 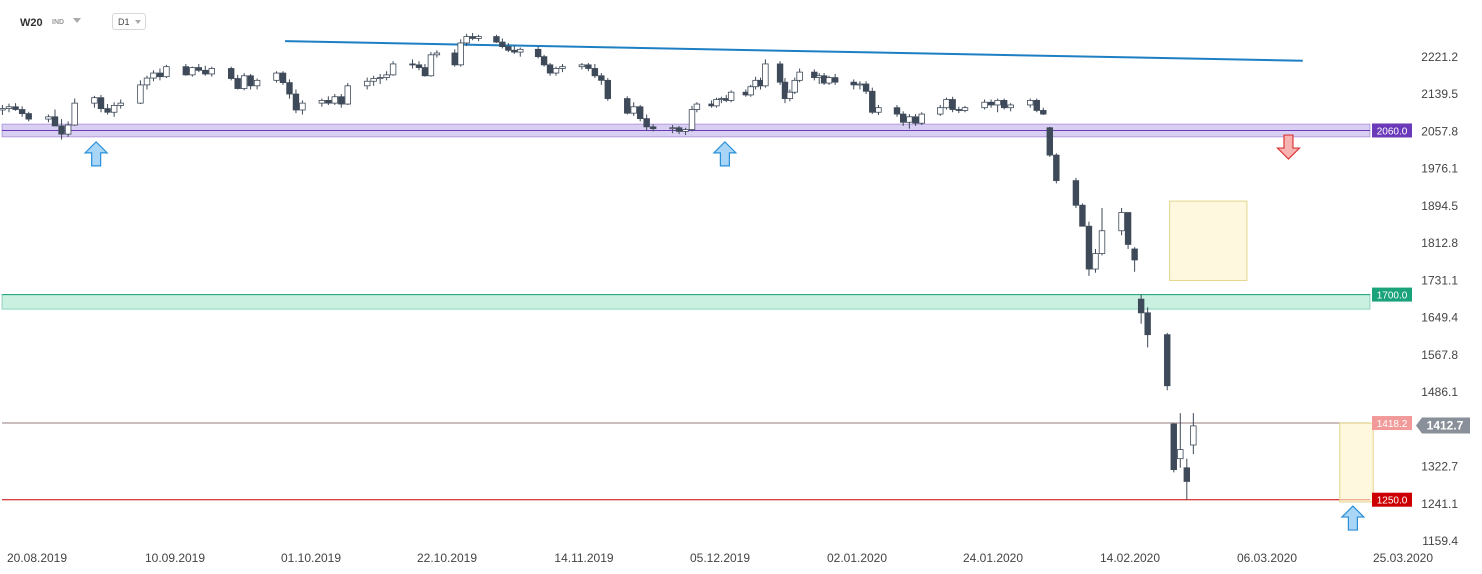 I want to click on y-tick-label: 1649.4, so click(x=1439, y=318).